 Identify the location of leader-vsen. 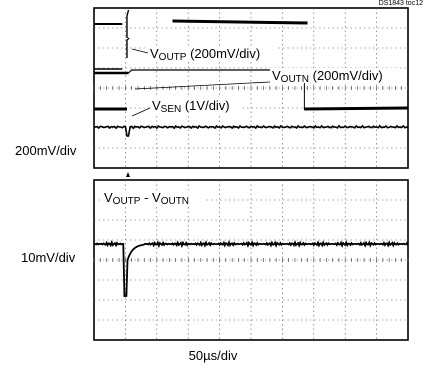
(141, 112).